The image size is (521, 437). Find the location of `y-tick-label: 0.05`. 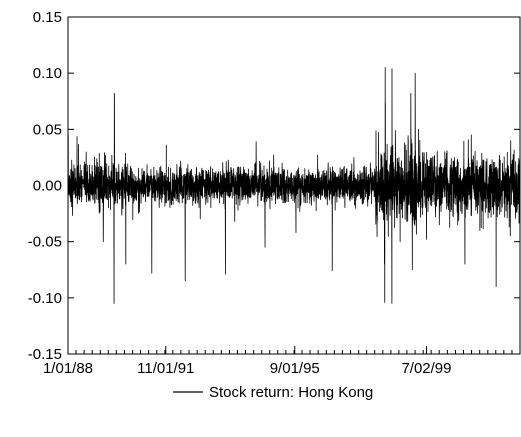

y-tick-label: 0.05 is located at coordinates (47, 129).